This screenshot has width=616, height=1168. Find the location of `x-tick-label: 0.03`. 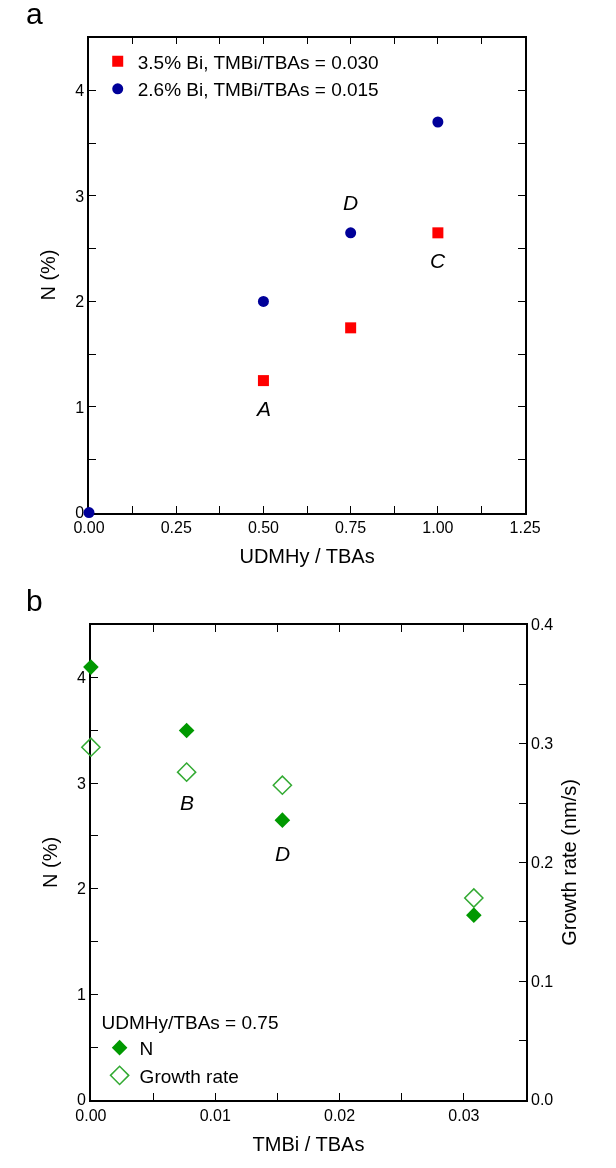

x-tick-label: 0.03 is located at coordinates (464, 1115).